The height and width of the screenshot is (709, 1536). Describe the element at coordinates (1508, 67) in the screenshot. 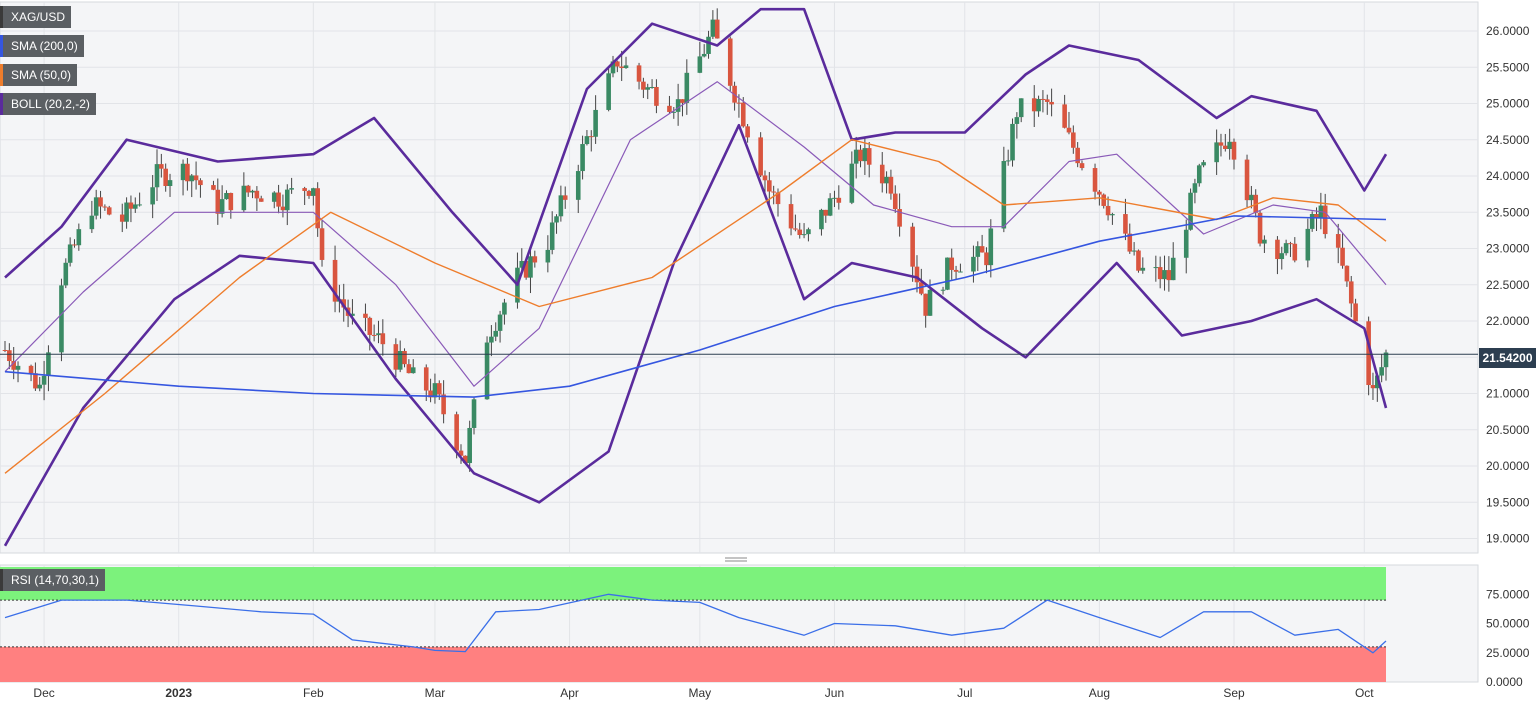

I see `y-tick-label: 25.5000` at that location.